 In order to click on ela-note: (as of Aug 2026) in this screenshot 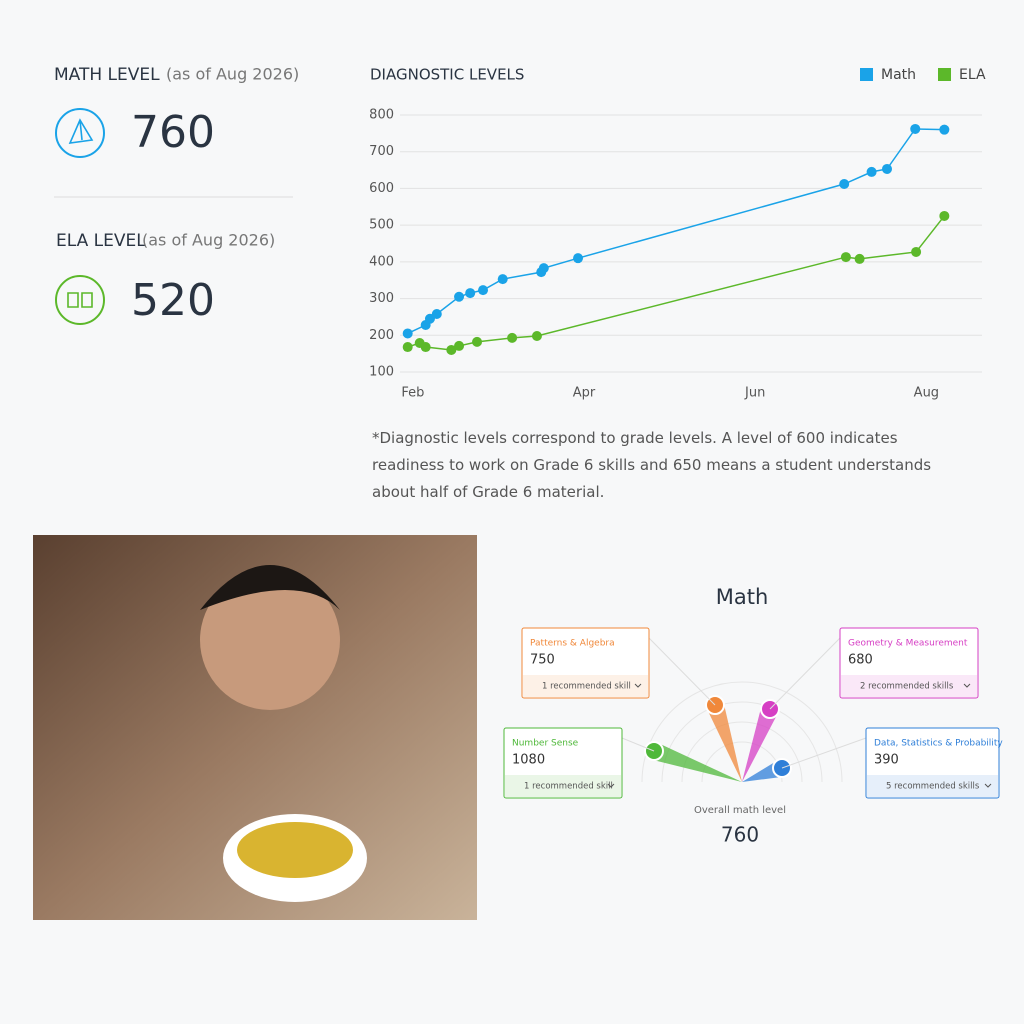, I will do `click(208, 240)`.